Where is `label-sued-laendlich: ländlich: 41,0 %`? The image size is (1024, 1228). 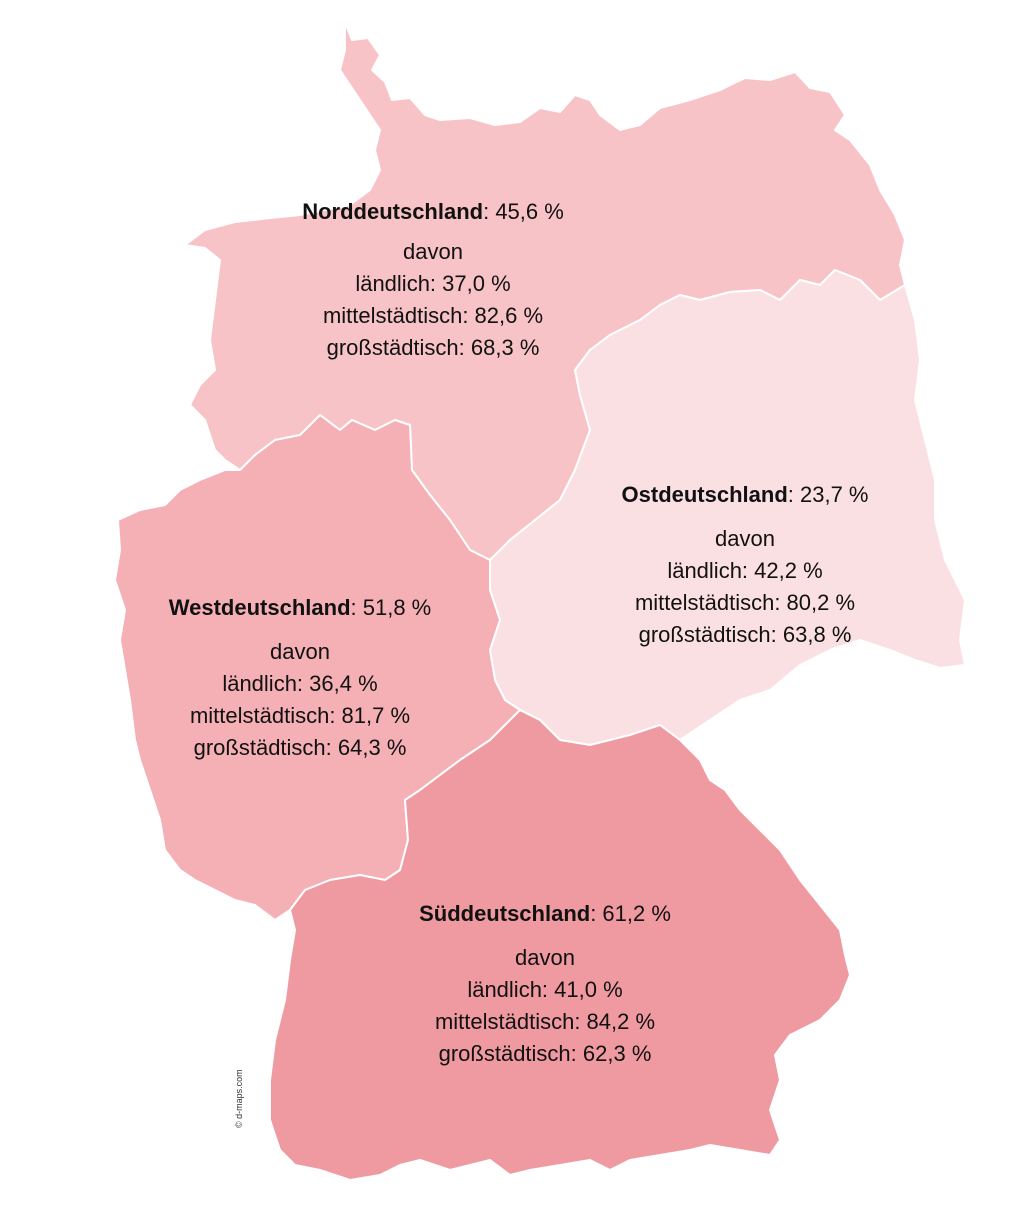
label-sued-laendlich: ländlich: 41,0 % is located at coordinates (545, 989).